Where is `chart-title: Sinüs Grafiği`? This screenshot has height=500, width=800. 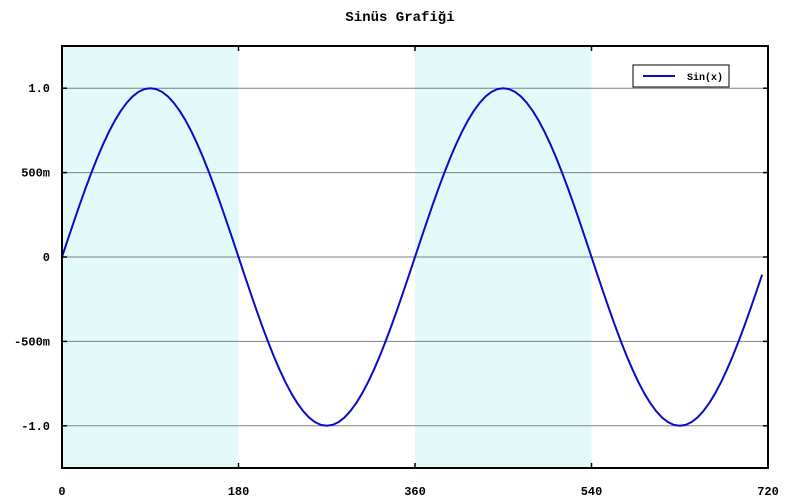
chart-title: Sinüs Grafiği is located at coordinates (399, 18).